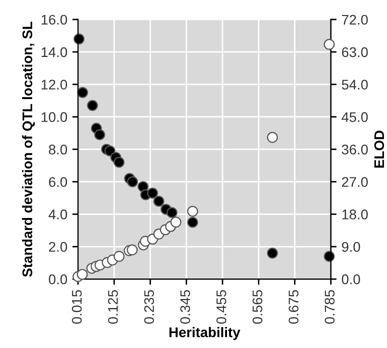 Image resolution: width=387 pixels, height=348 pixels. What do you see at coordinates (293, 307) in the screenshot?
I see `x-tick-label: 0.675` at bounding box center [293, 307].